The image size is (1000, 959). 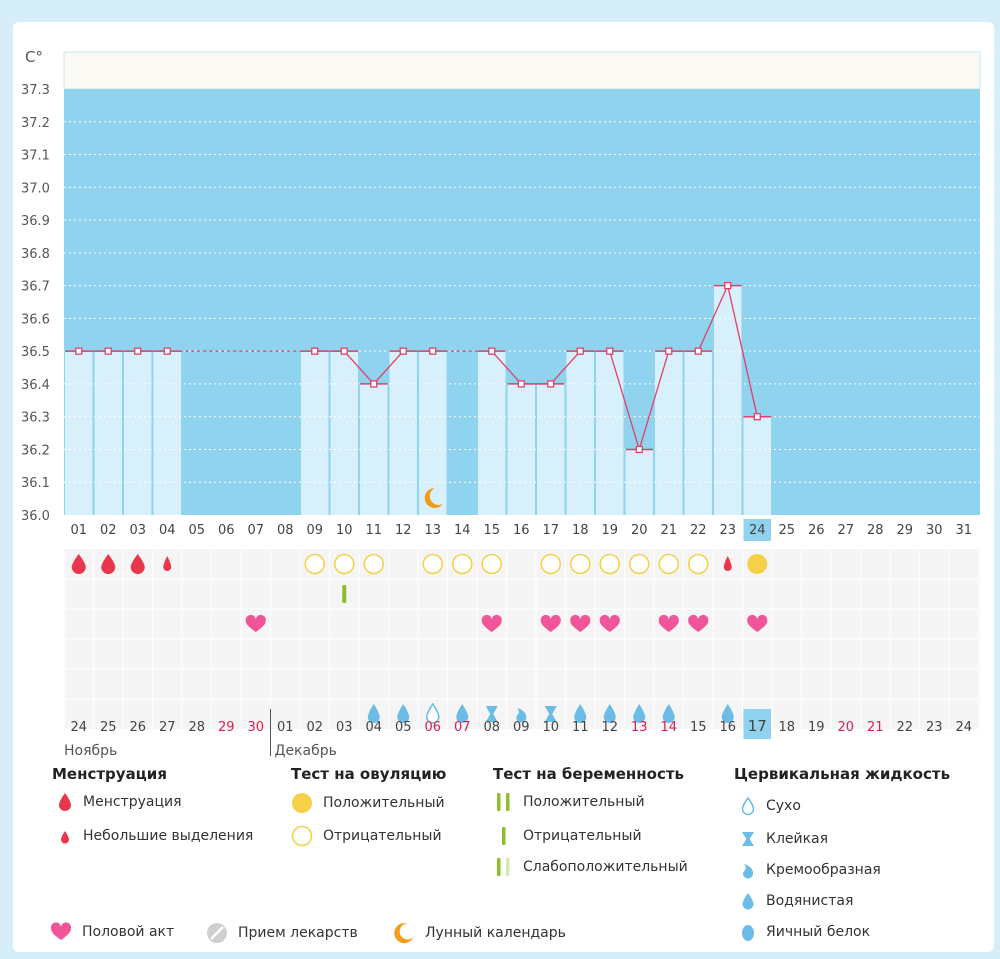 I want to click on cycle-day-label: 31, so click(x=963, y=530).